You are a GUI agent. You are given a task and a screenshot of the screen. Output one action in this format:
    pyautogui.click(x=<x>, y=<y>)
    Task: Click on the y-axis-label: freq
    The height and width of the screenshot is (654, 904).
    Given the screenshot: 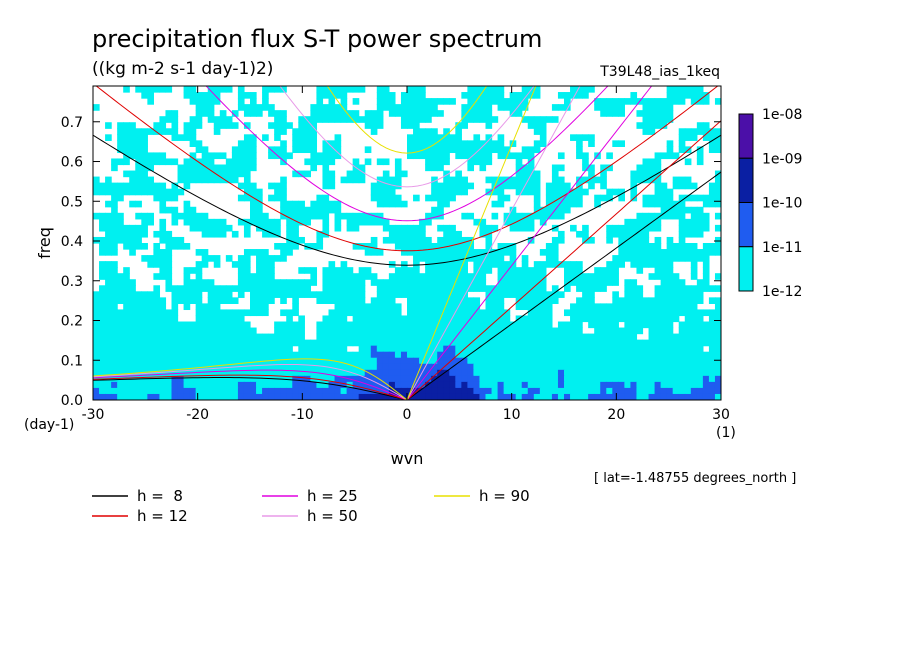 What is the action you would take?
    pyautogui.click(x=44, y=243)
    